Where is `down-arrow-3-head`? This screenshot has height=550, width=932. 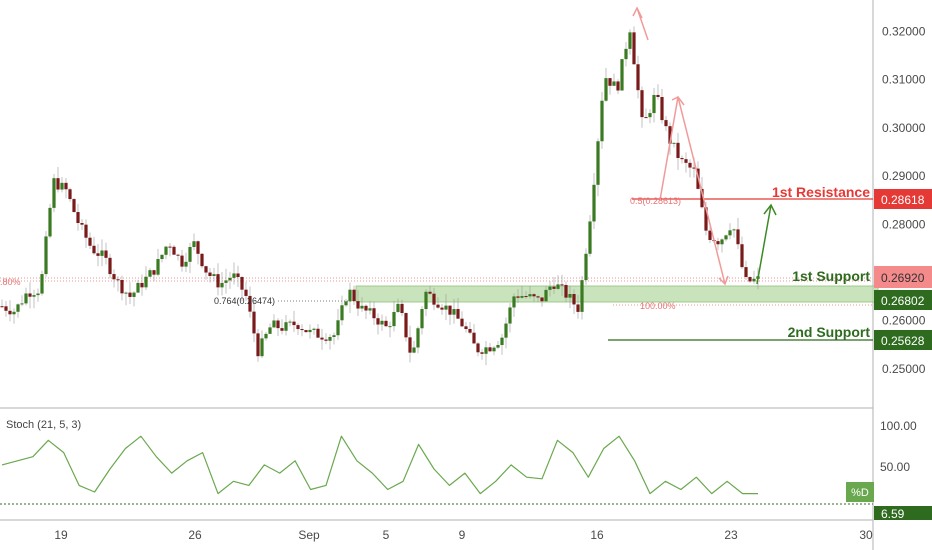
down-arrow-3-head is located at coordinates (723, 280).